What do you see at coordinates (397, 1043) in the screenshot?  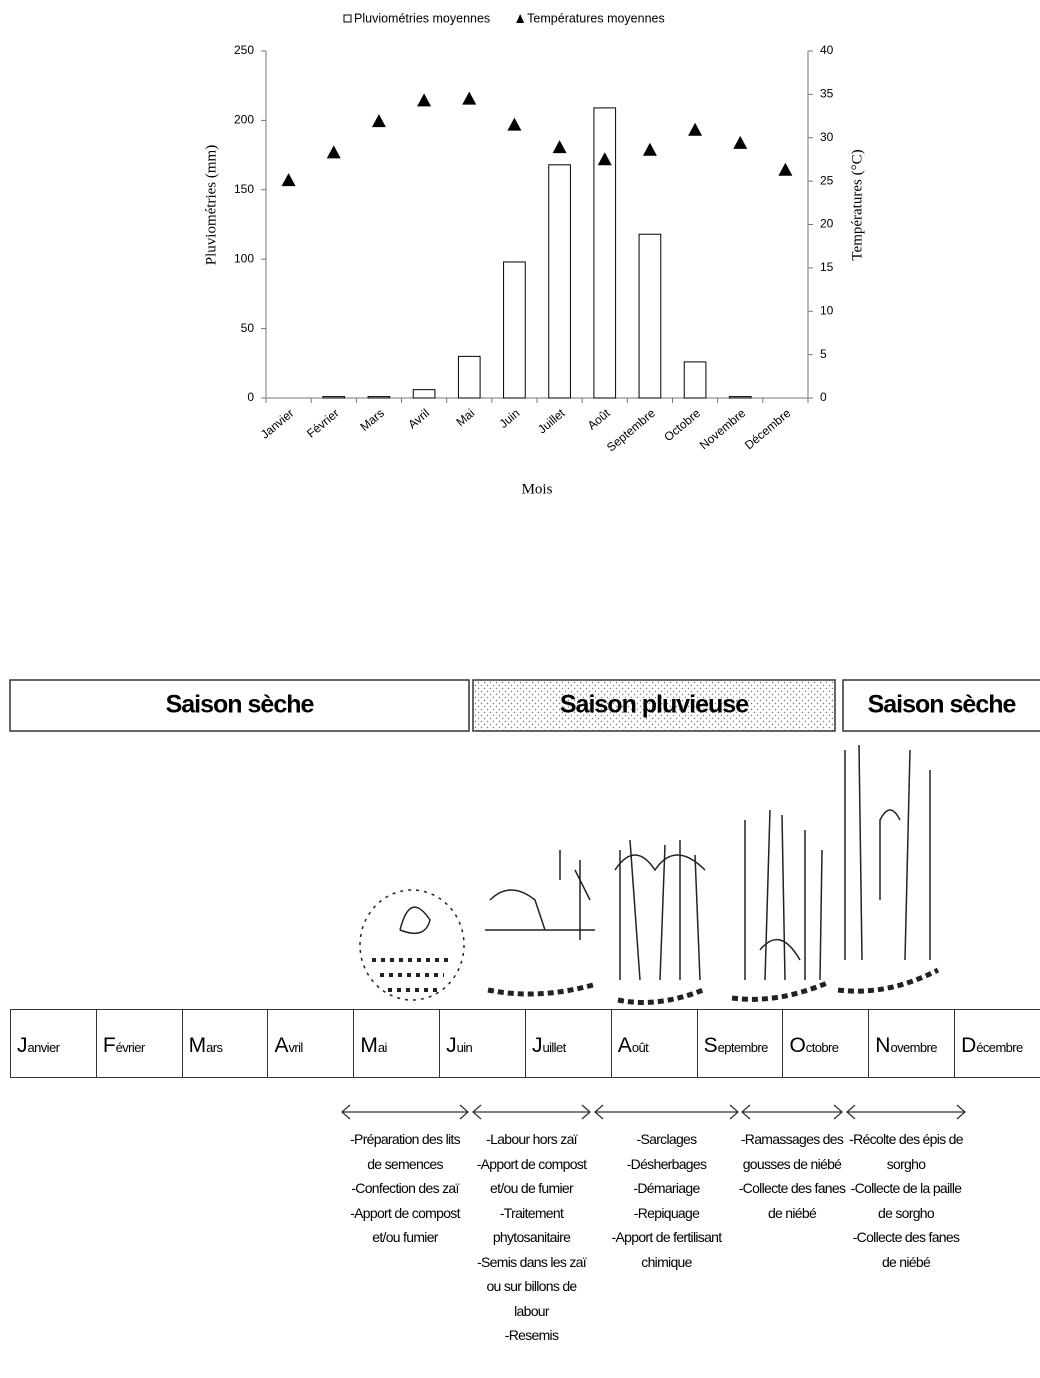 I see `month-cell: Mai` at bounding box center [397, 1043].